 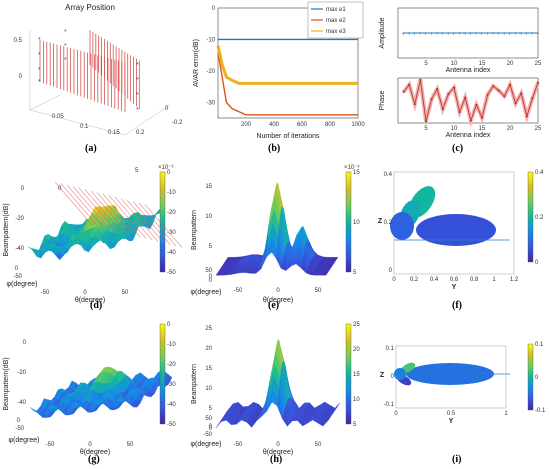 I want to click on panel-label-c: (c), so click(x=458, y=148).